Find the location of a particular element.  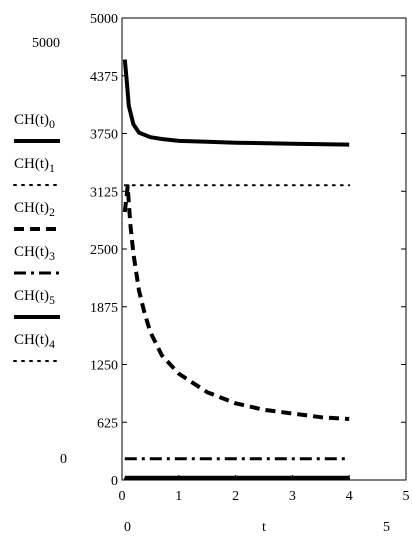

y-tick-label: 1250 is located at coordinates (104, 366).